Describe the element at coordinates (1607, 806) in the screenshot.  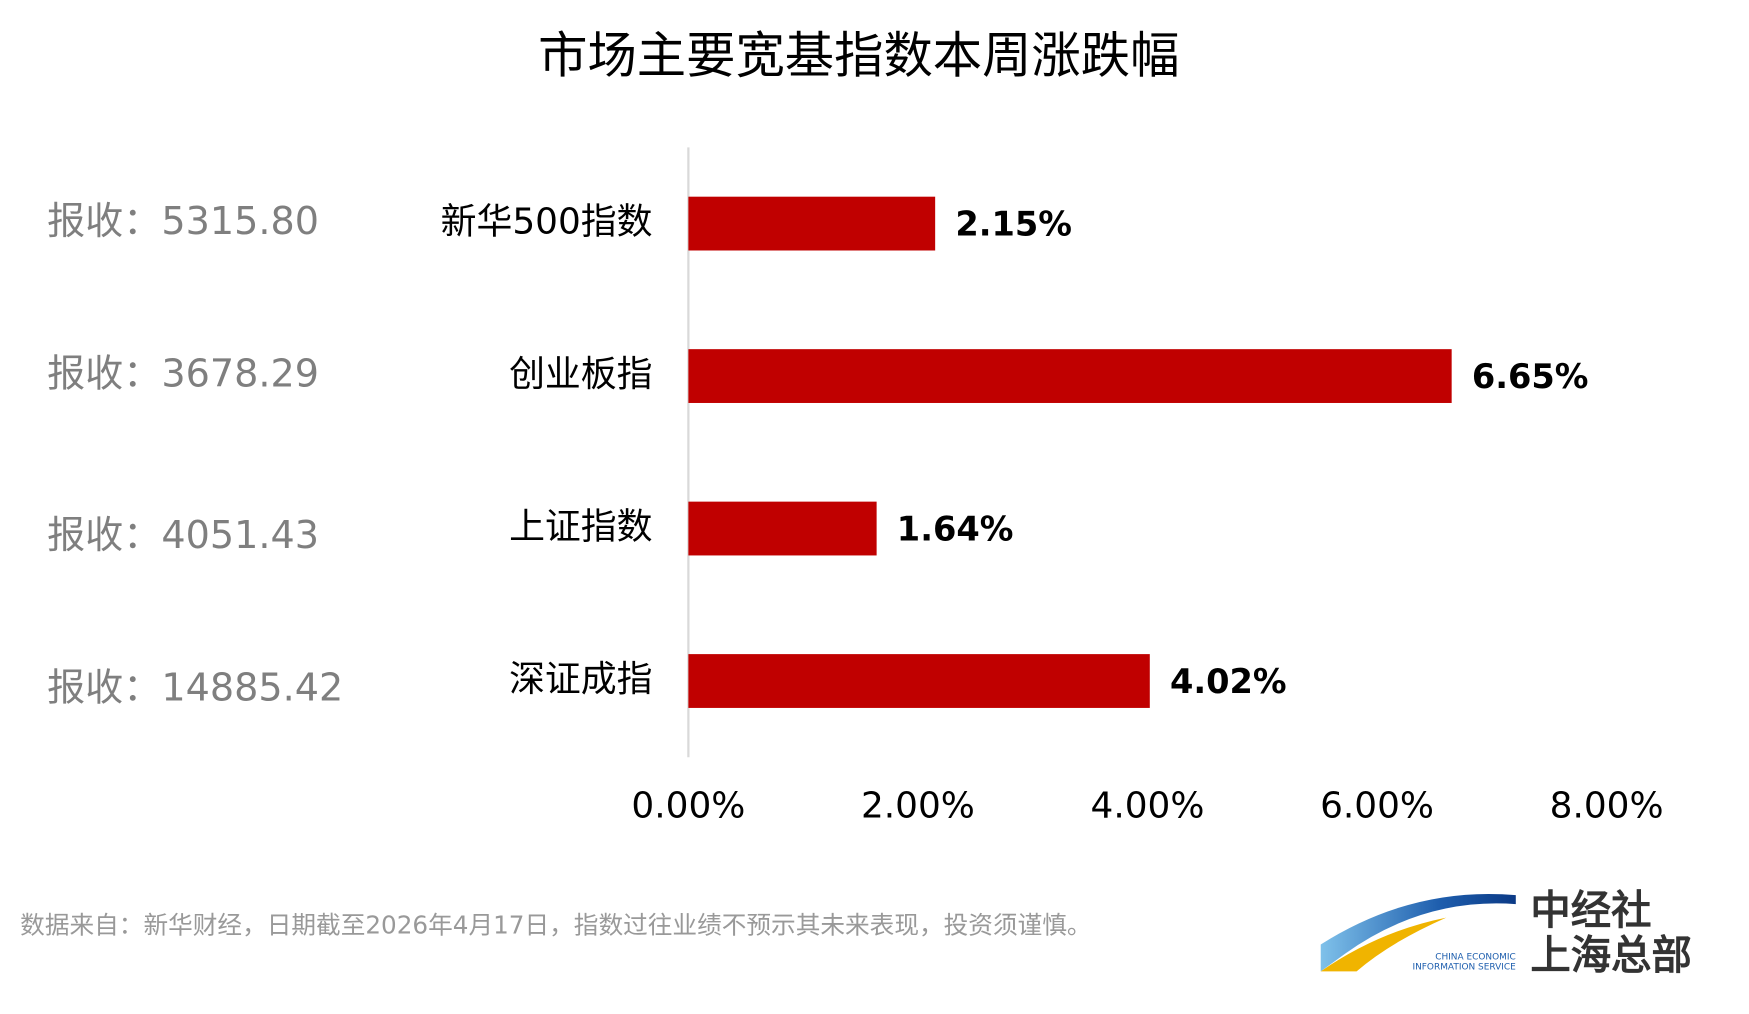
I see `x-tick-label: 8.00%` at that location.